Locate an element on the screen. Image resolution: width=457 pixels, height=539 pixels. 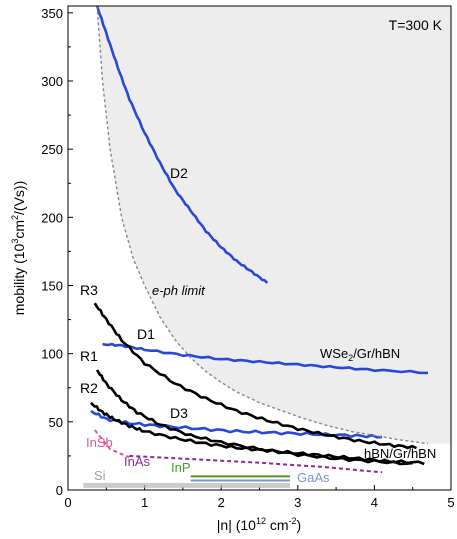
label-inp: InP is located at coordinates (181, 467).